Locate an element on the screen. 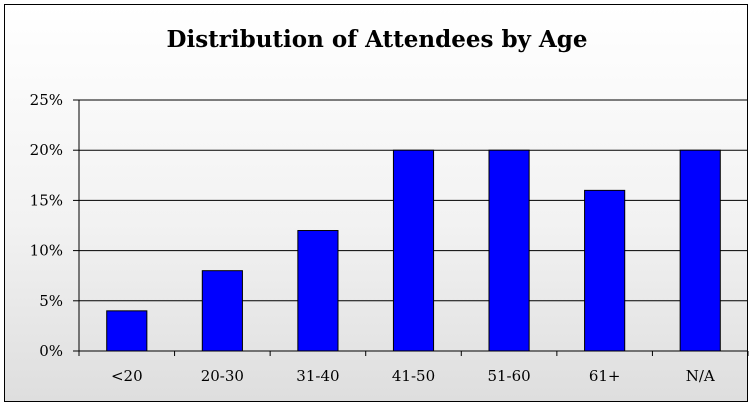 The image size is (754, 406). y-tick-label: 25% is located at coordinates (46, 100).